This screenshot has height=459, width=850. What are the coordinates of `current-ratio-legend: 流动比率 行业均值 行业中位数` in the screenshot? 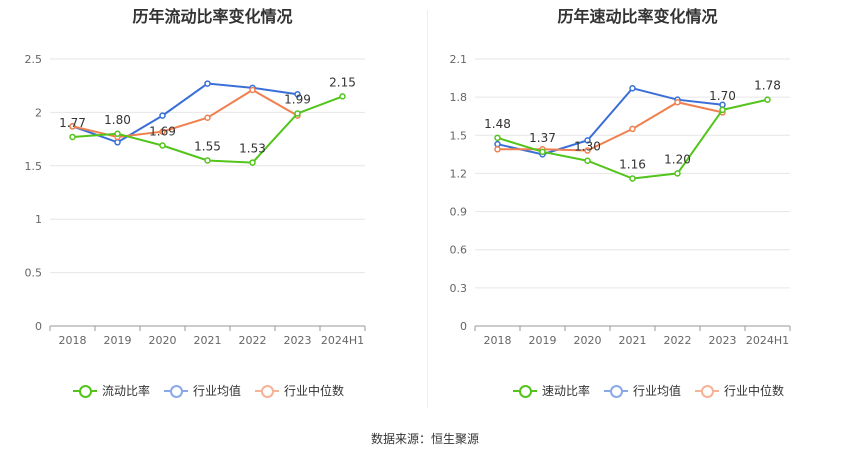 It's located at (208, 390).